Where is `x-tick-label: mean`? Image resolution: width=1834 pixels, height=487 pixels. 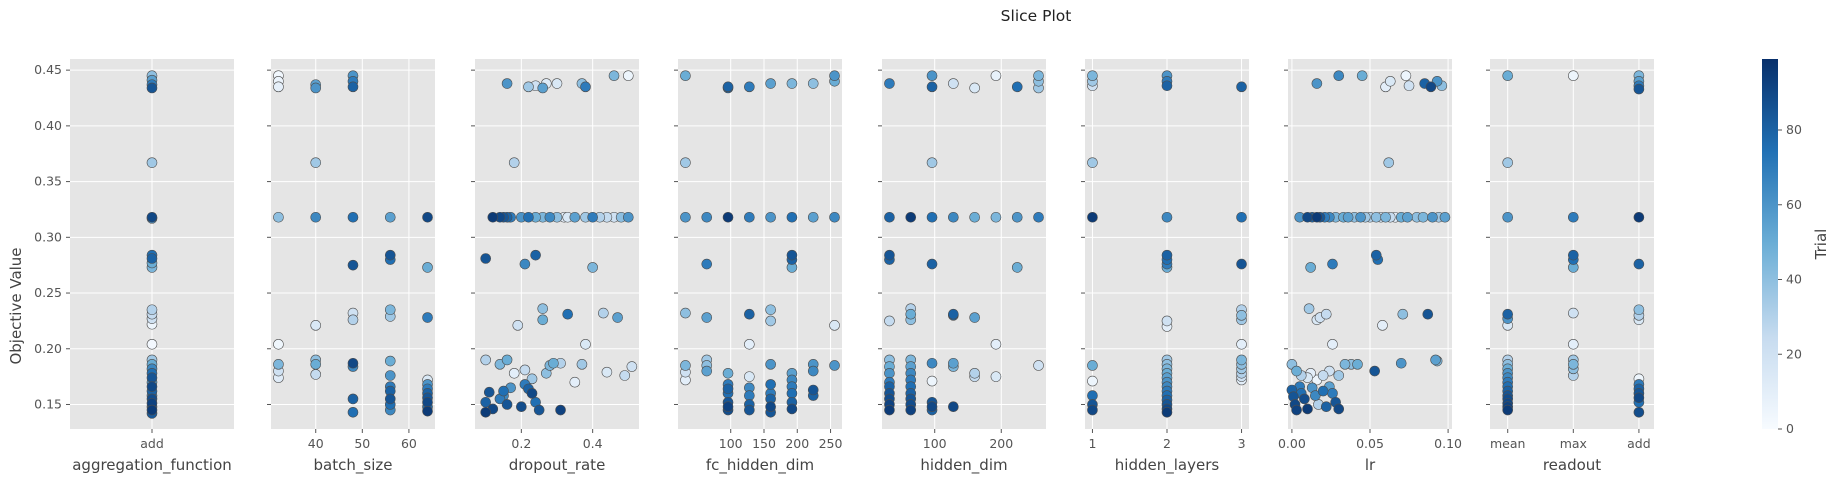 x-tick-label: mean is located at coordinates (1507, 443).